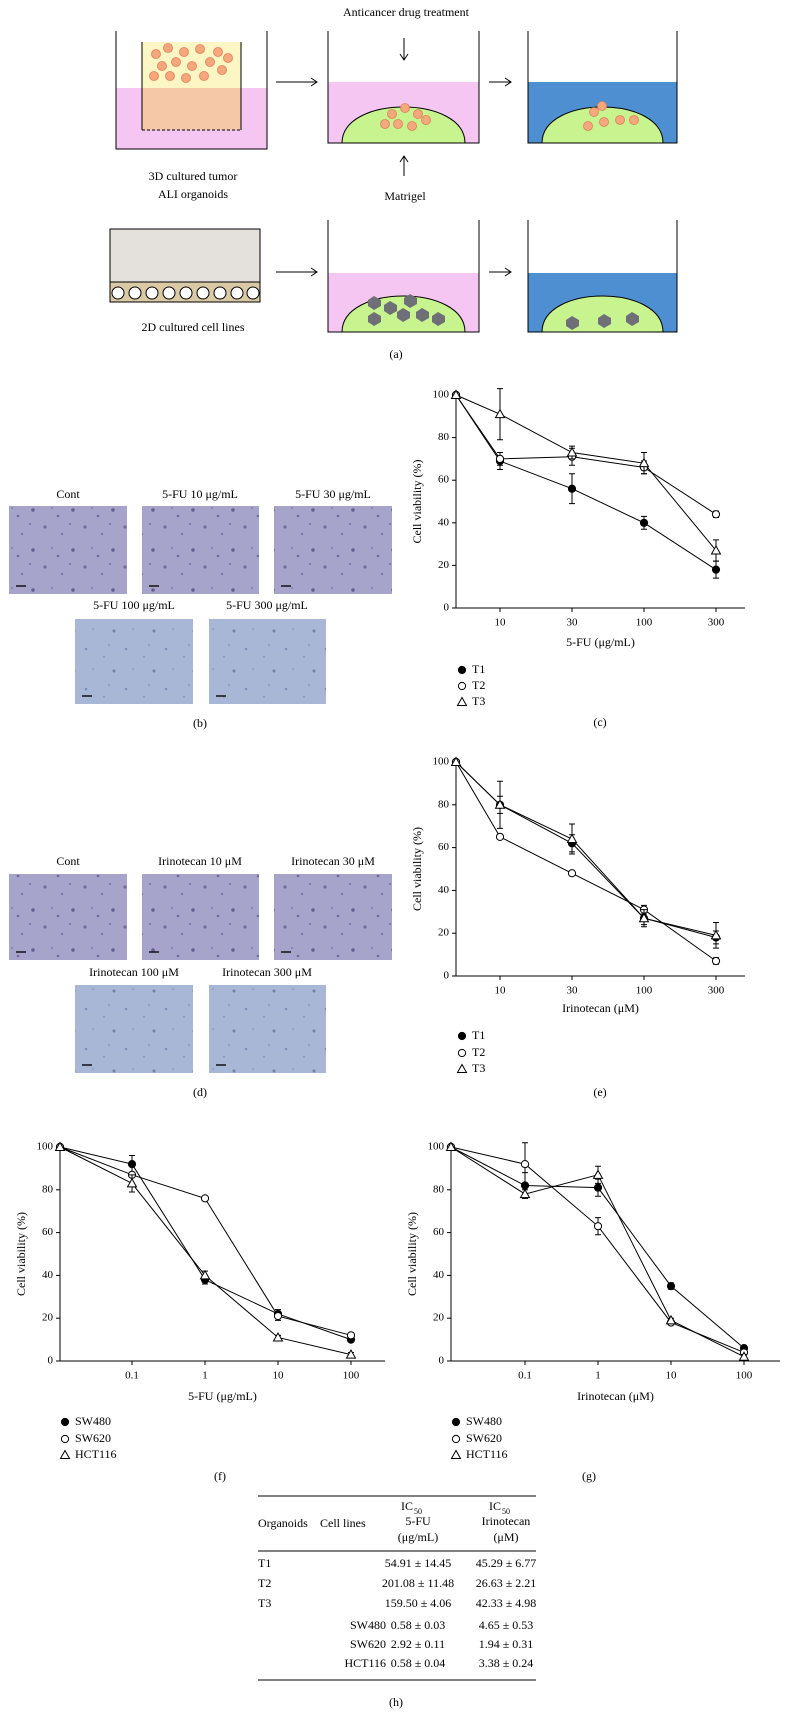 This screenshot has height=1725, width=792. What do you see at coordinates (478, 701) in the screenshot?
I see `legend-label: T3` at bounding box center [478, 701].